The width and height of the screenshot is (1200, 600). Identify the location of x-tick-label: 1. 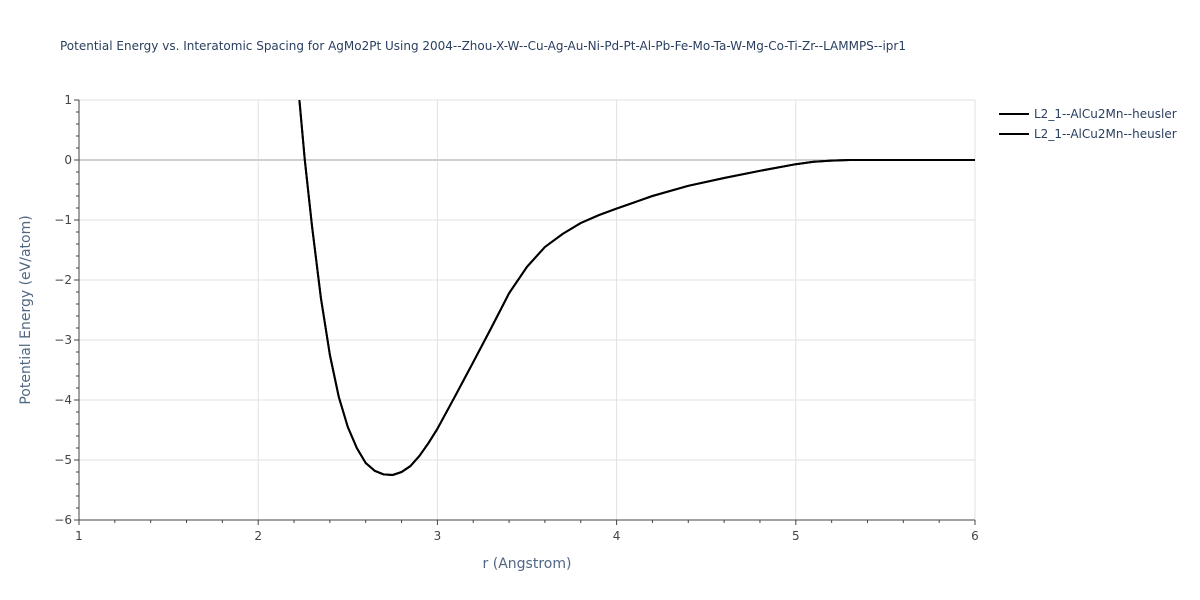
(79, 536).